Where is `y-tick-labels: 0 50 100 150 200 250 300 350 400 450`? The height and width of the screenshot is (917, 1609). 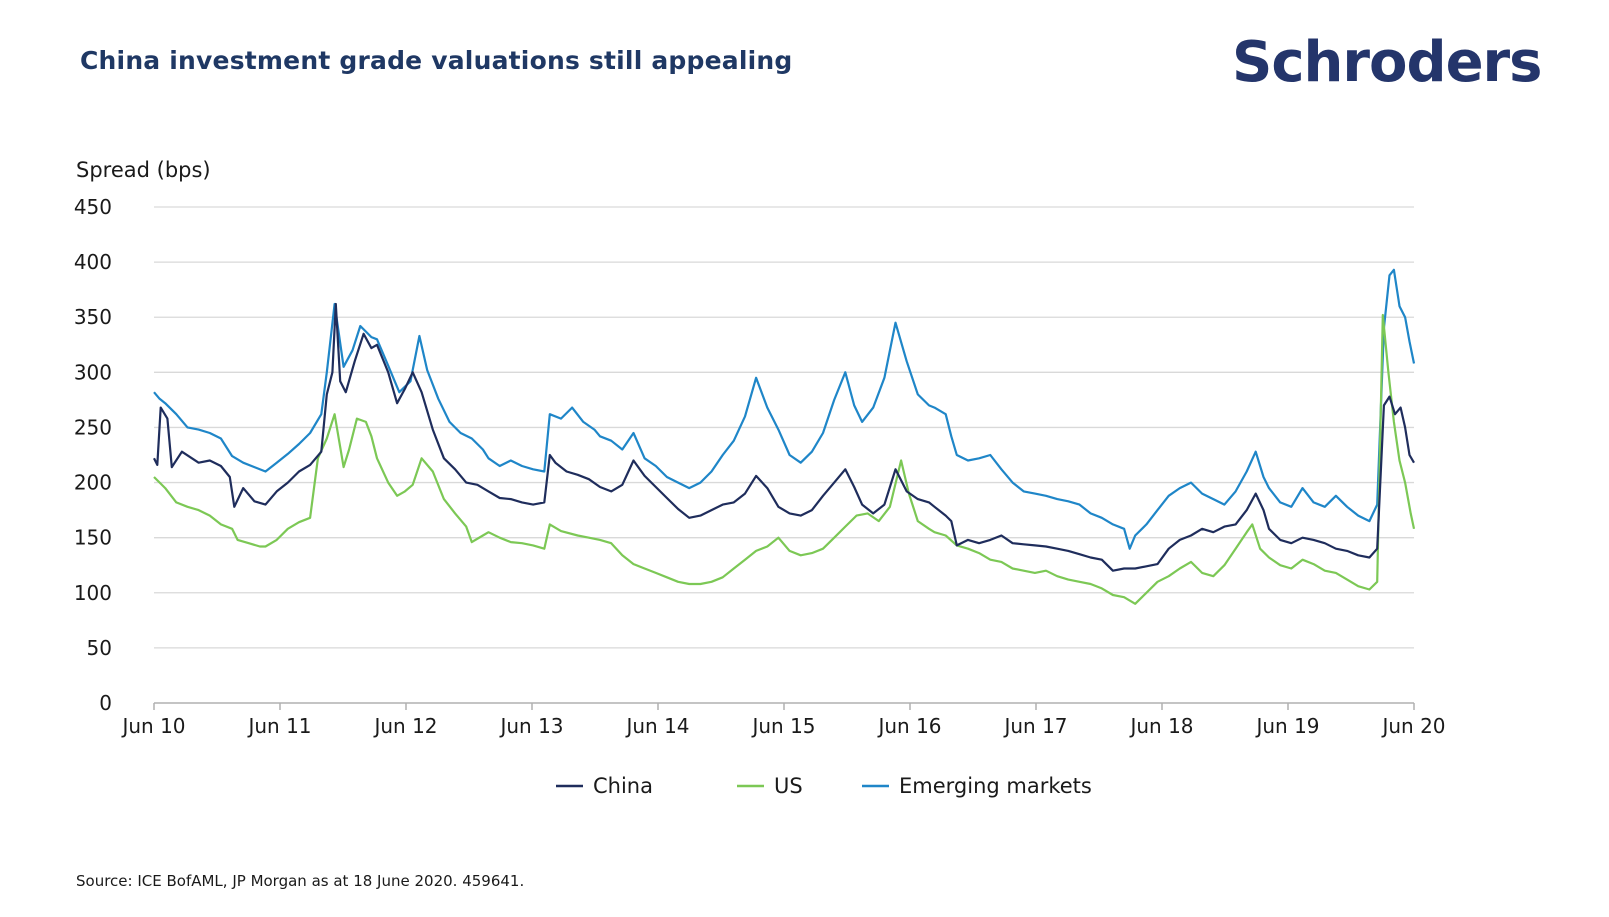 y-tick-labels: 0 50 100 150 200 250 300 350 400 450 is located at coordinates (93, 455).